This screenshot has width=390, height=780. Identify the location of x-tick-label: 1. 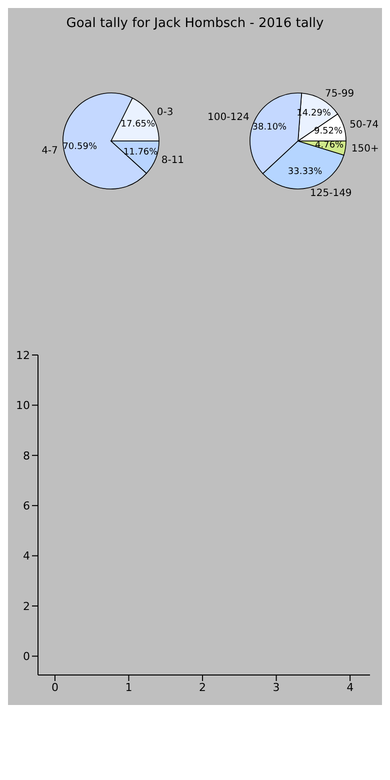
(128, 687).